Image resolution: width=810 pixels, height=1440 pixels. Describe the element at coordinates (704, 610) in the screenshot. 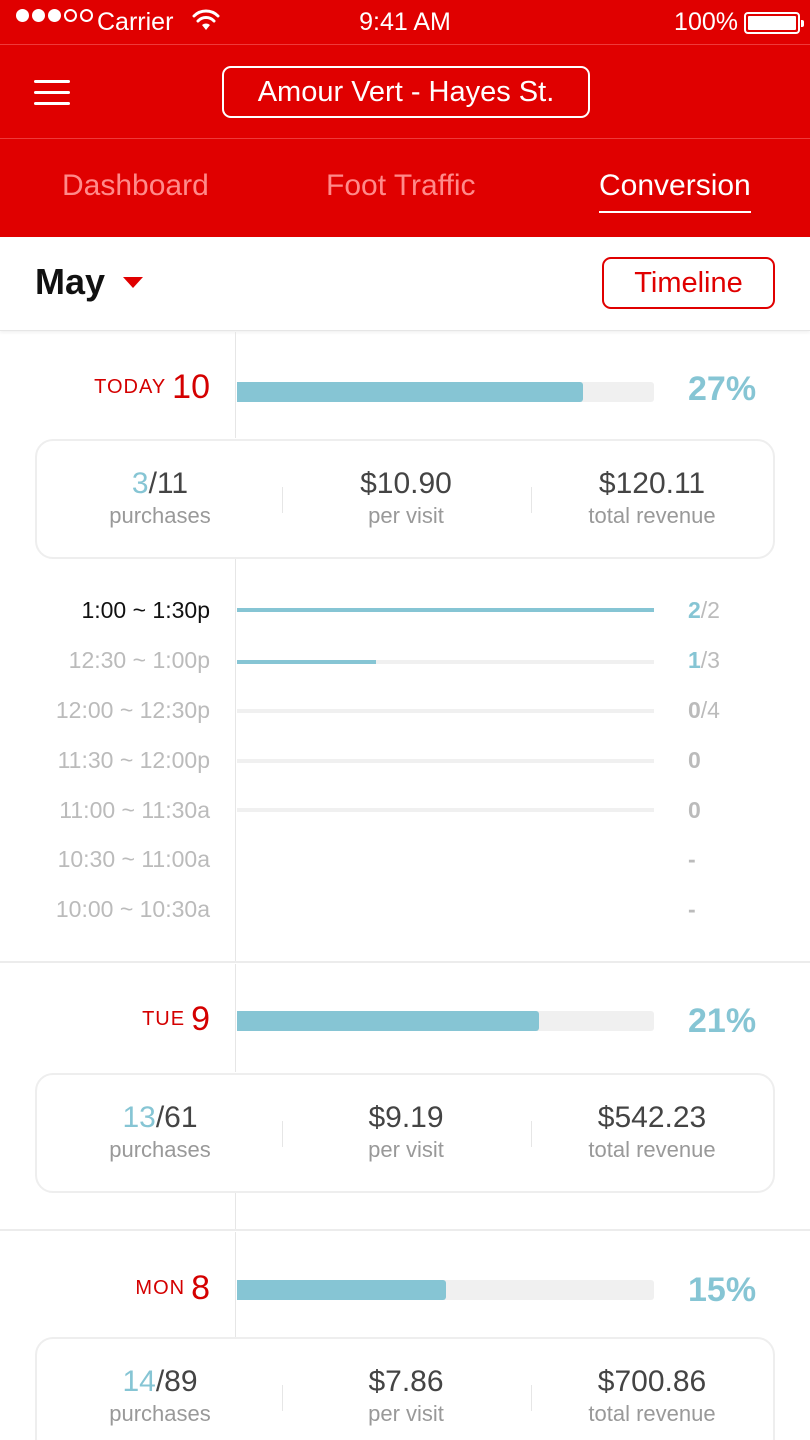

I see `slot-count: 2/2` at that location.